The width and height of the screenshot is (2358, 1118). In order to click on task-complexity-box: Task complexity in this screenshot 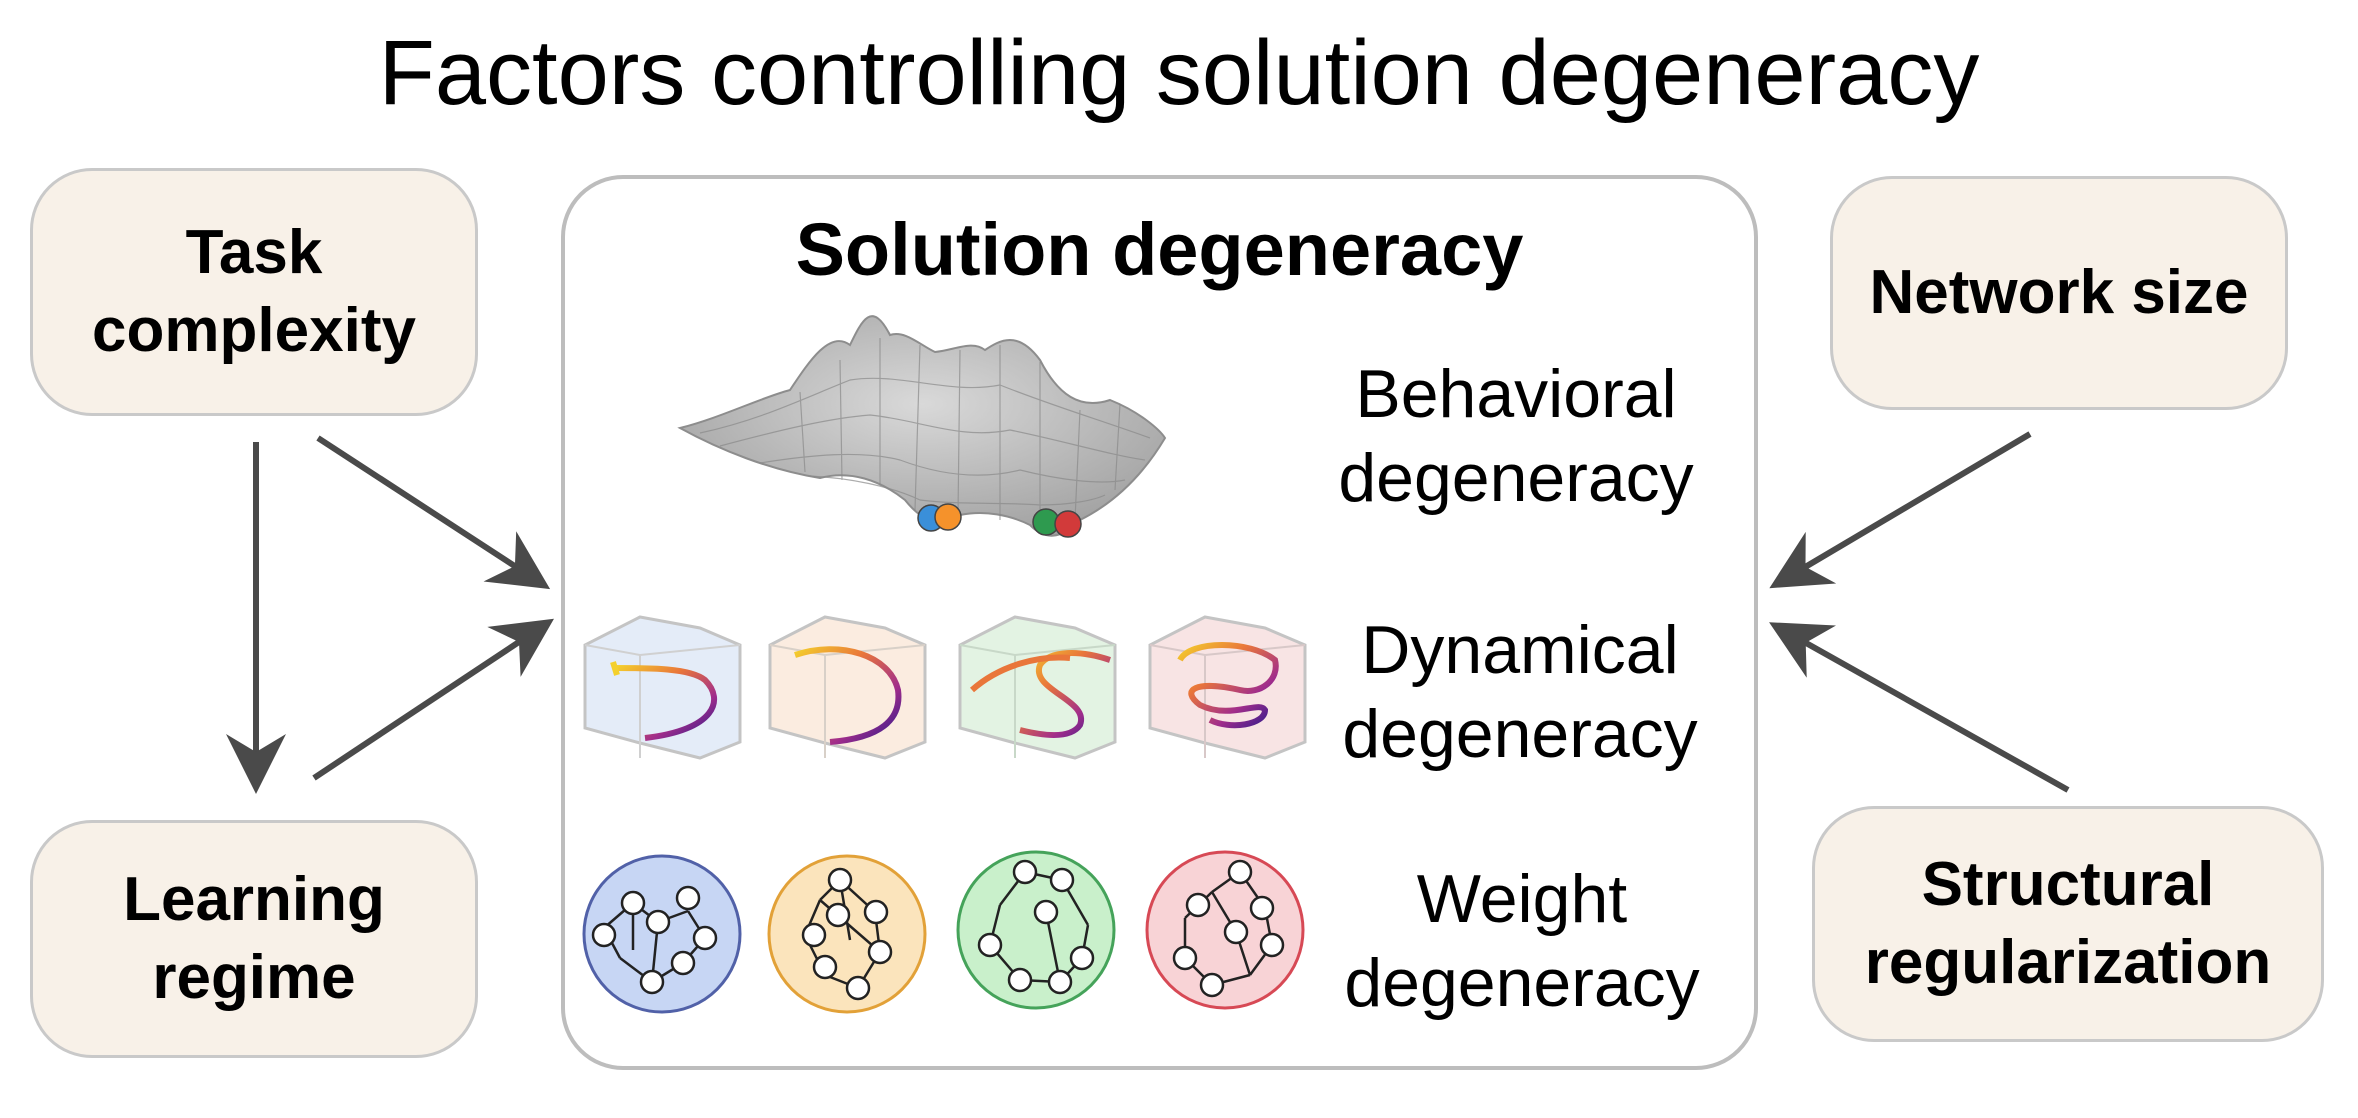, I will do `click(254, 292)`.